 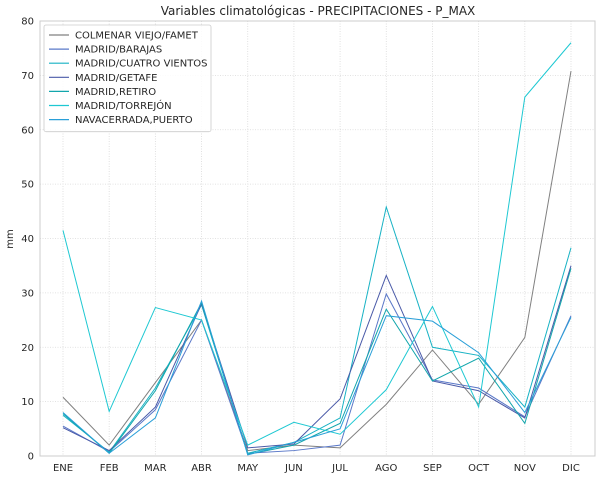 I want to click on y-tick-label: 10, so click(x=27, y=402).